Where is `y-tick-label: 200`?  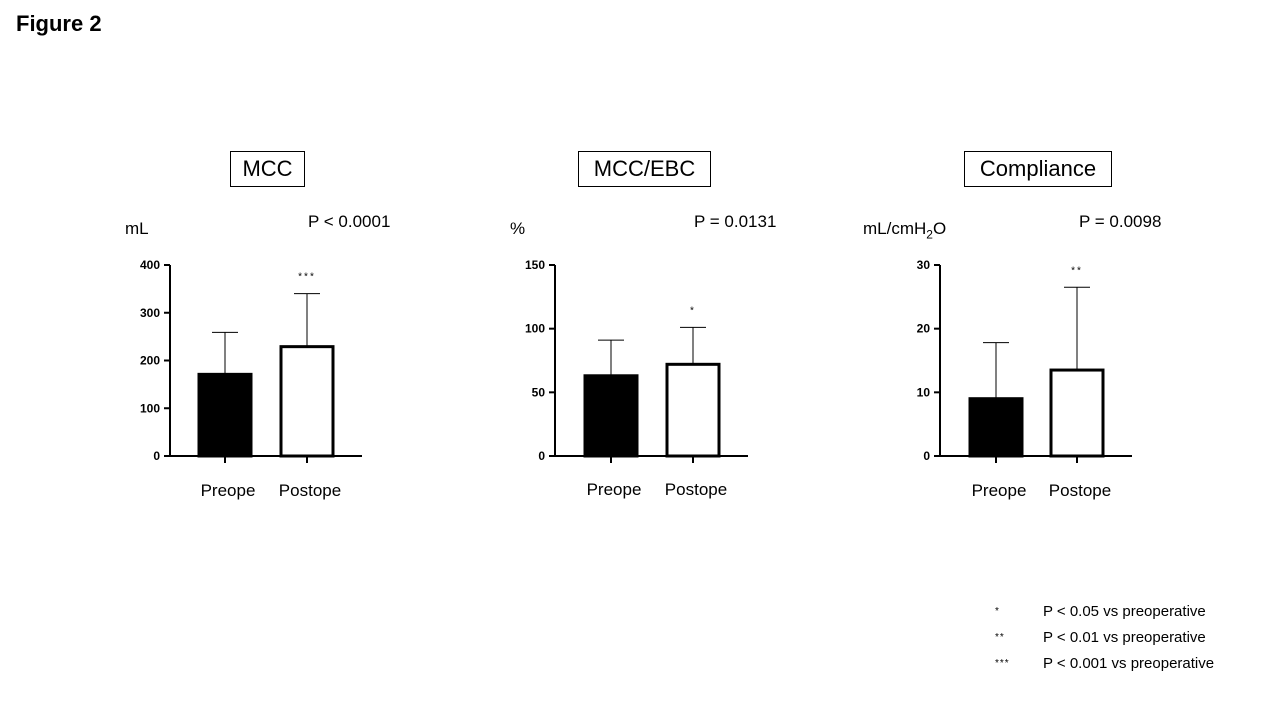
y-tick-label: 200 is located at coordinates (150, 361).